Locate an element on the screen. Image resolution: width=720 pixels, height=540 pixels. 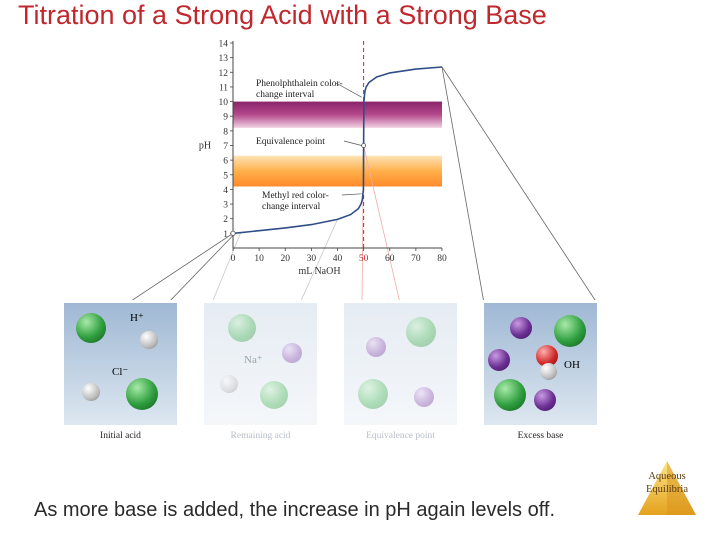
equivalence-point-marker is located at coordinates (364, 145).